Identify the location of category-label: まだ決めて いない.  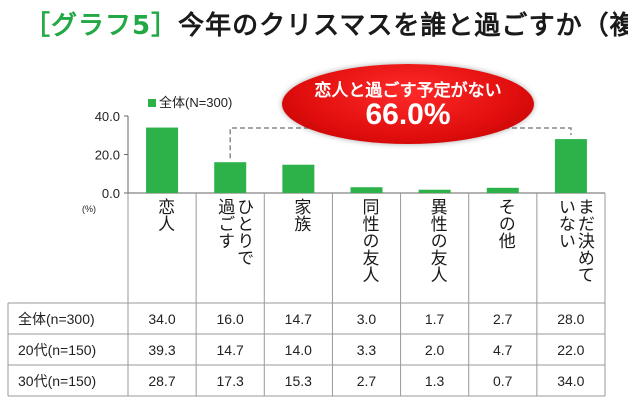
(574, 240).